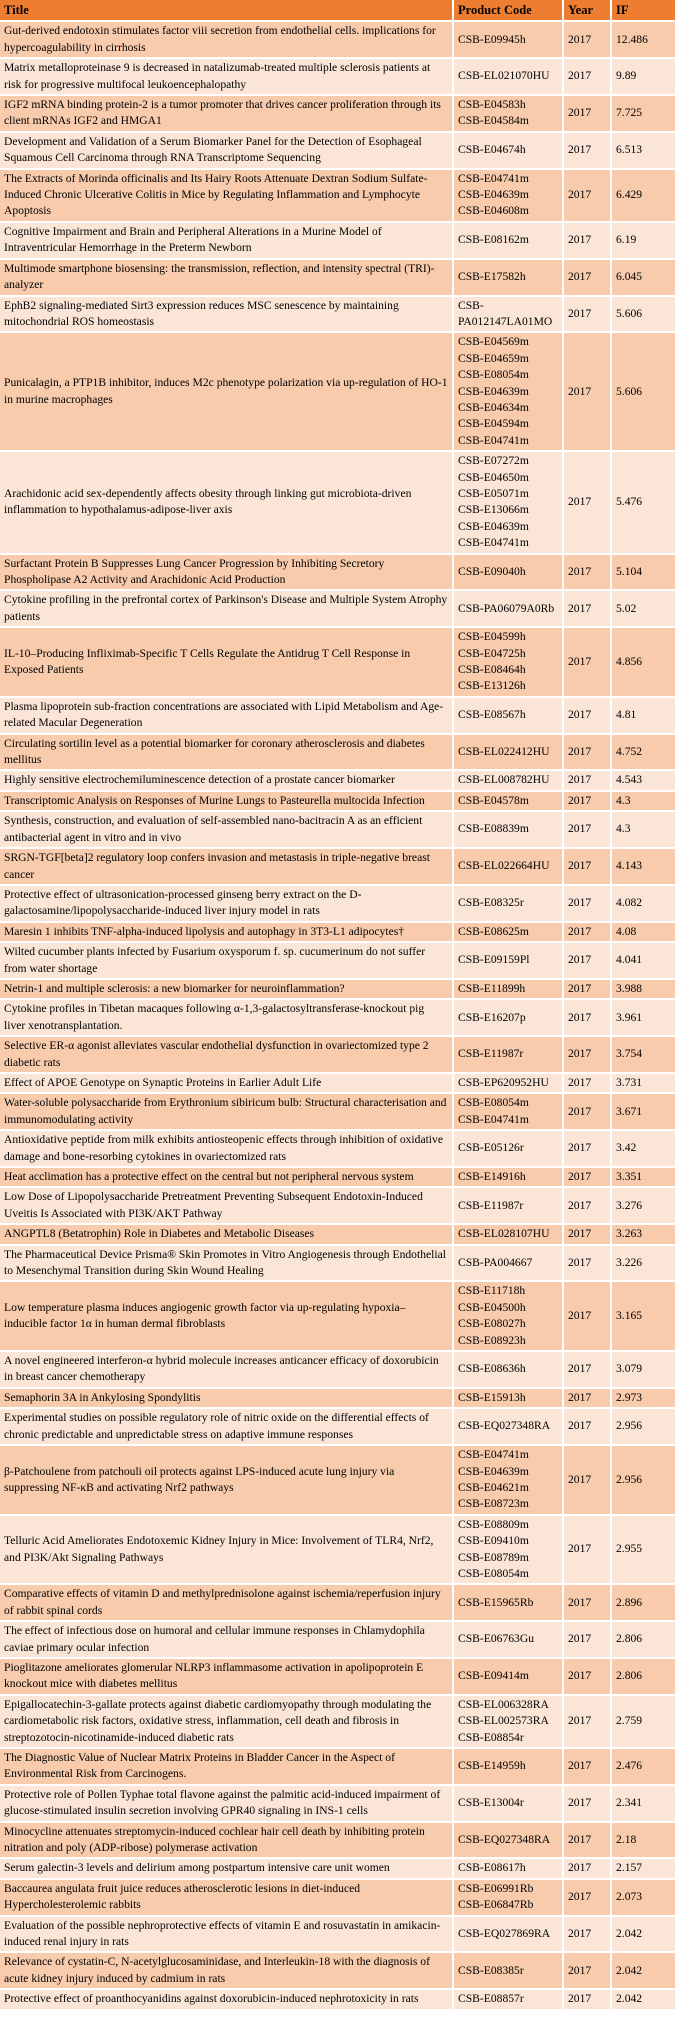 The image size is (675, 2021). What do you see at coordinates (493, 1524) in the screenshot?
I see `product-code: CSB-E08809m` at bounding box center [493, 1524].